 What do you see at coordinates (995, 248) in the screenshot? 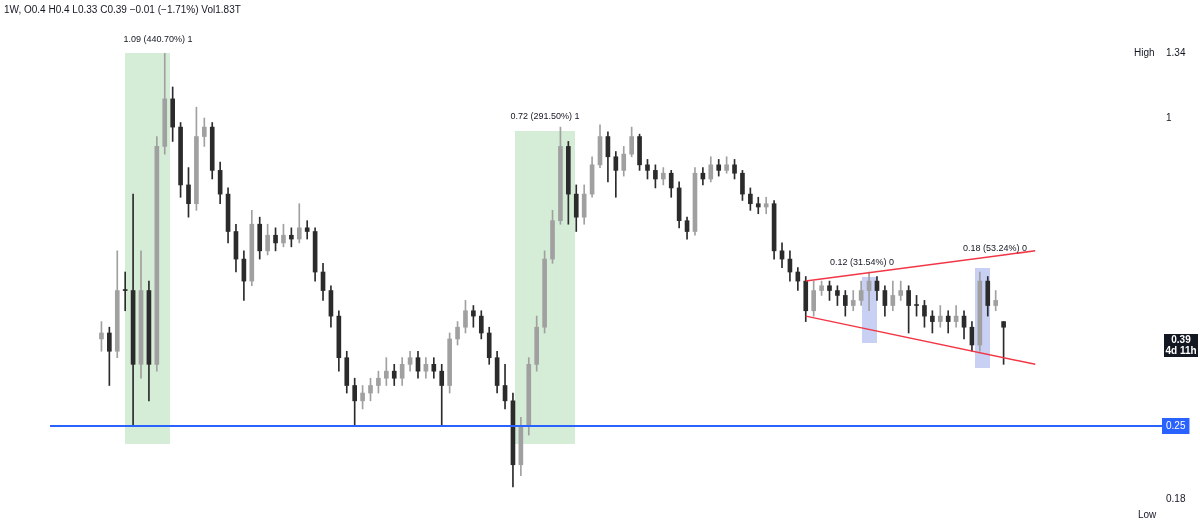
I see `annotation: 0.18 (53.24%) 0` at bounding box center [995, 248].